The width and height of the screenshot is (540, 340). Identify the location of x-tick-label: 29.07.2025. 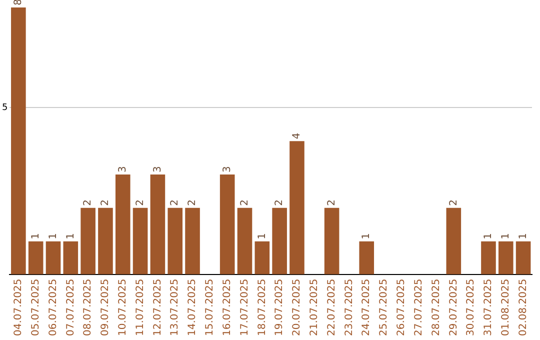
(454, 307).